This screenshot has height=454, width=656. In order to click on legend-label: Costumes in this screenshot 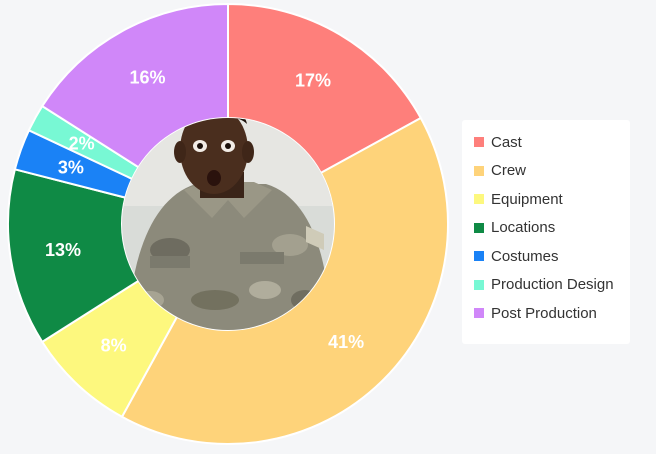, I will do `click(525, 256)`.